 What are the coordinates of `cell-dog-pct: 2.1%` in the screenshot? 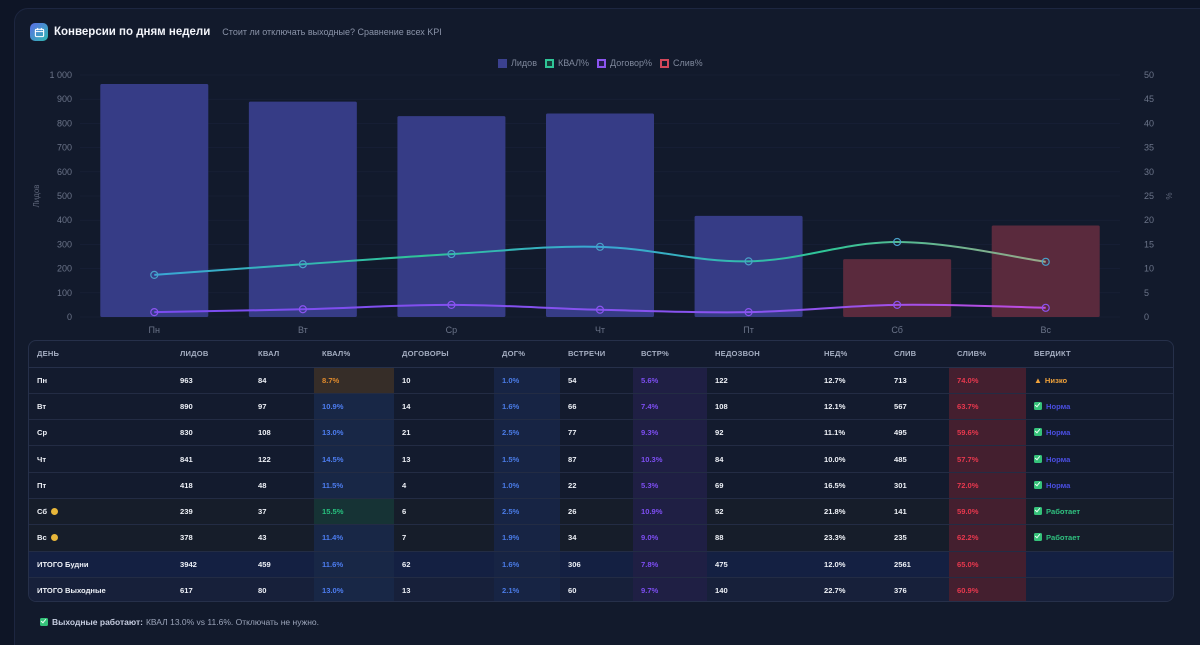 It's located at (527, 589).